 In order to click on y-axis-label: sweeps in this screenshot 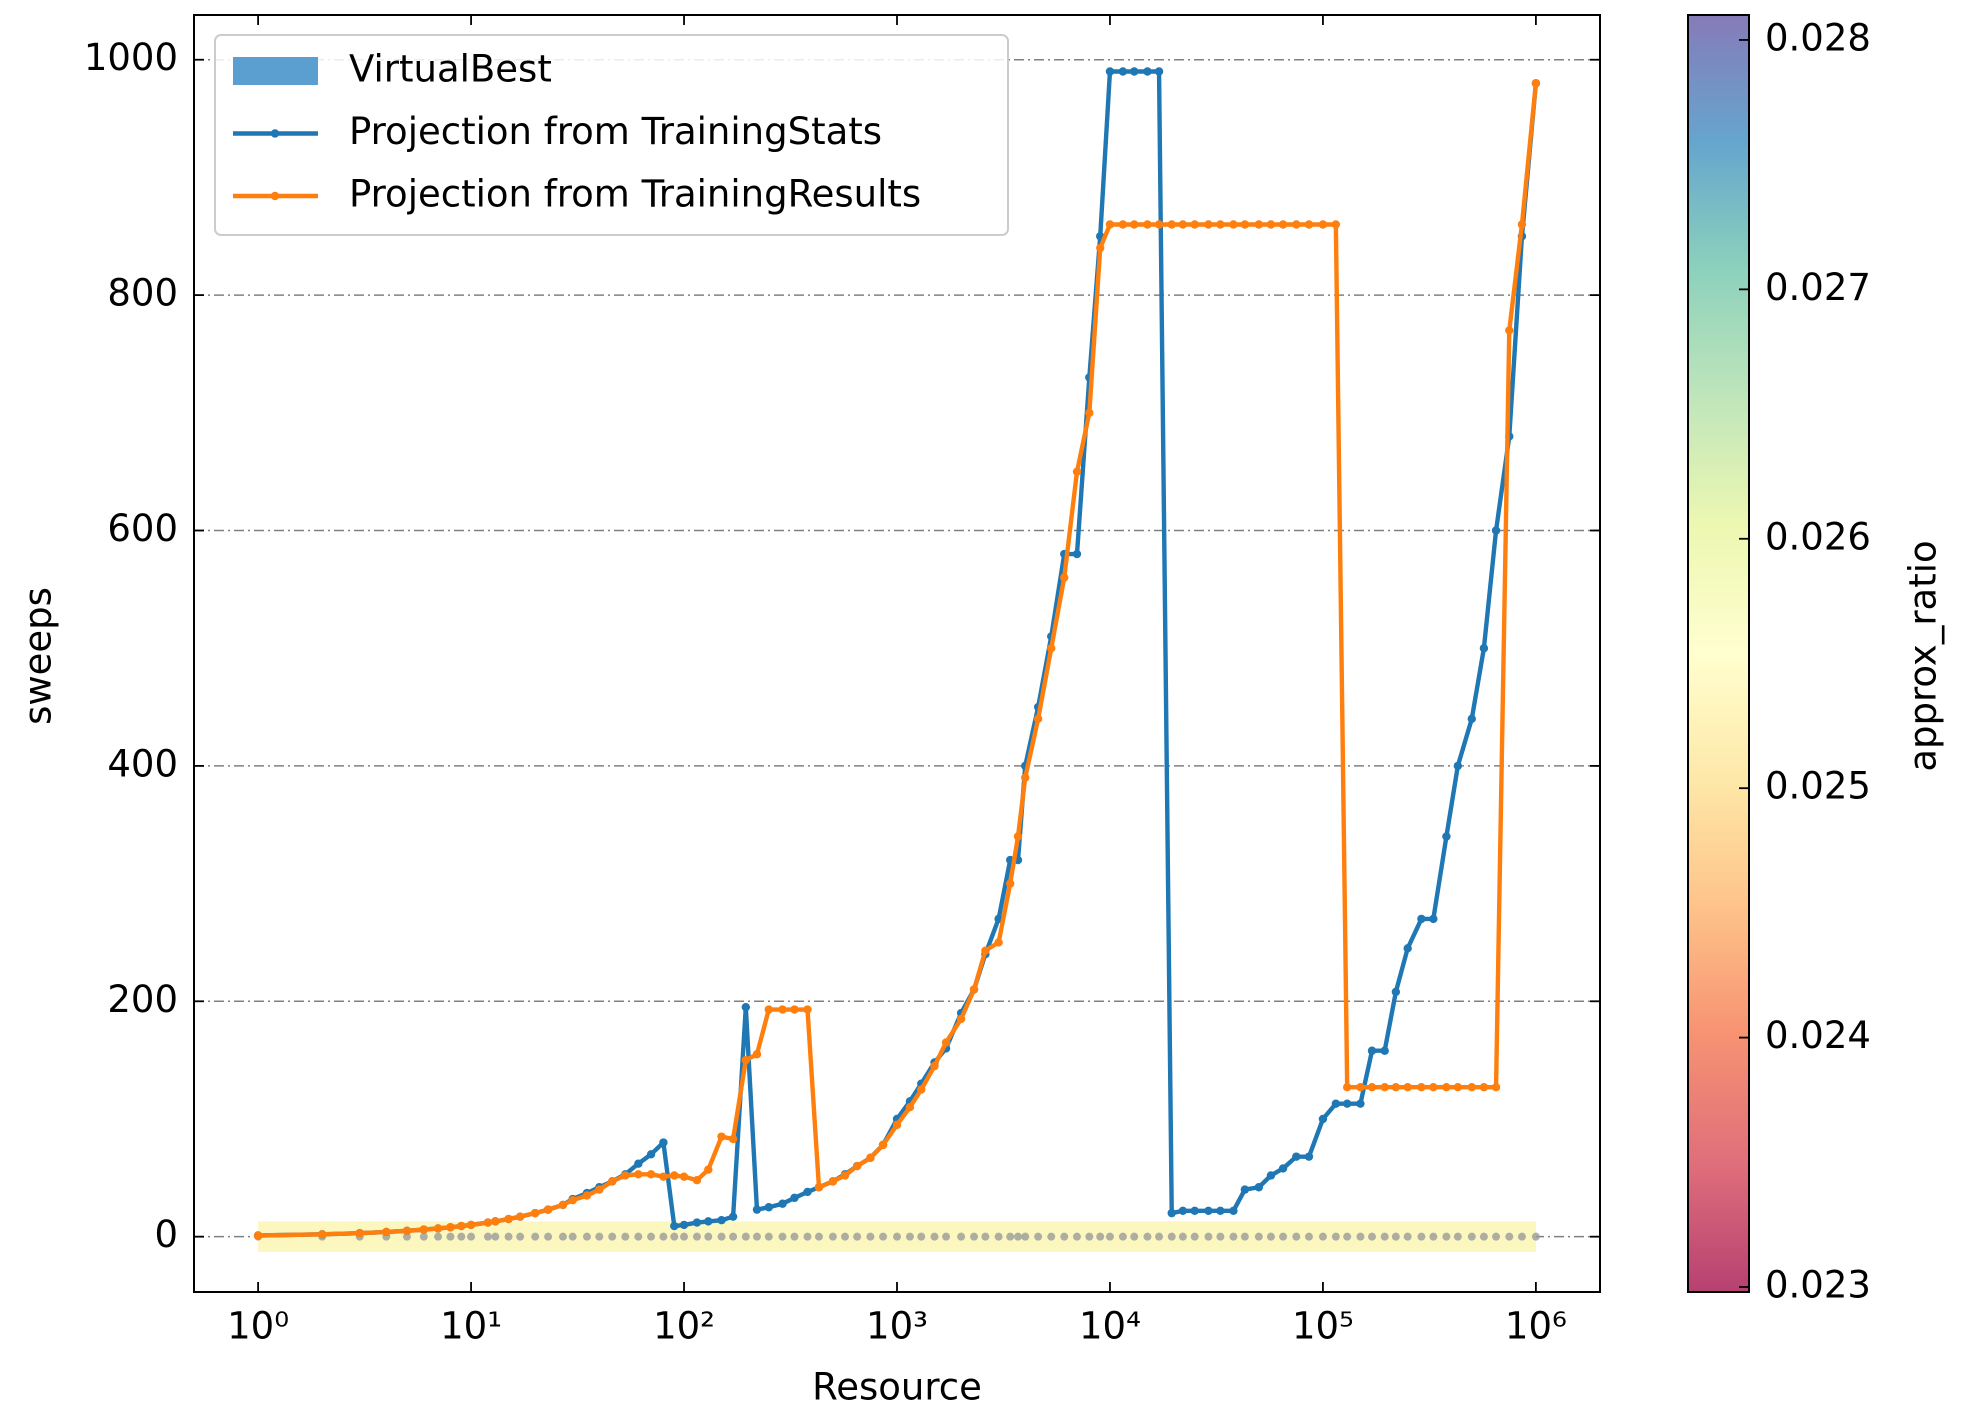, I will do `click(38, 656)`.